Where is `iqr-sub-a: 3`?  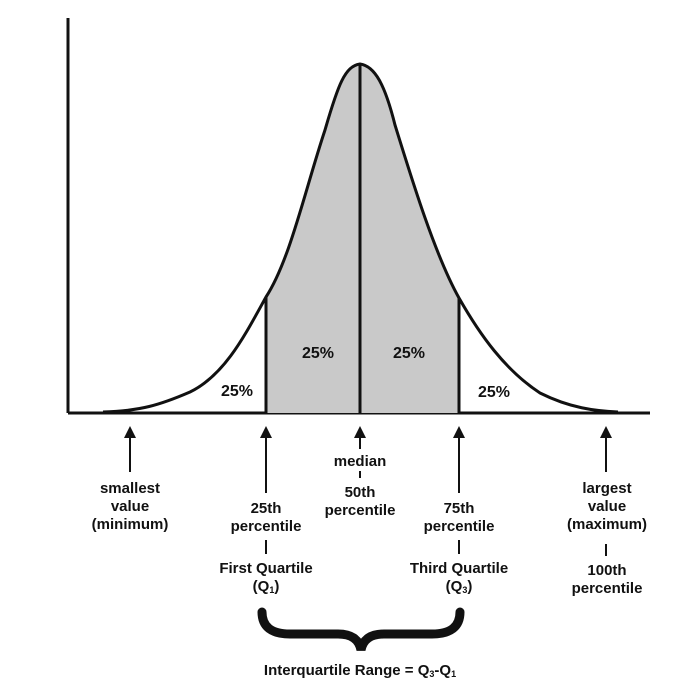
iqr-sub-a: 3 is located at coordinates (432, 674).